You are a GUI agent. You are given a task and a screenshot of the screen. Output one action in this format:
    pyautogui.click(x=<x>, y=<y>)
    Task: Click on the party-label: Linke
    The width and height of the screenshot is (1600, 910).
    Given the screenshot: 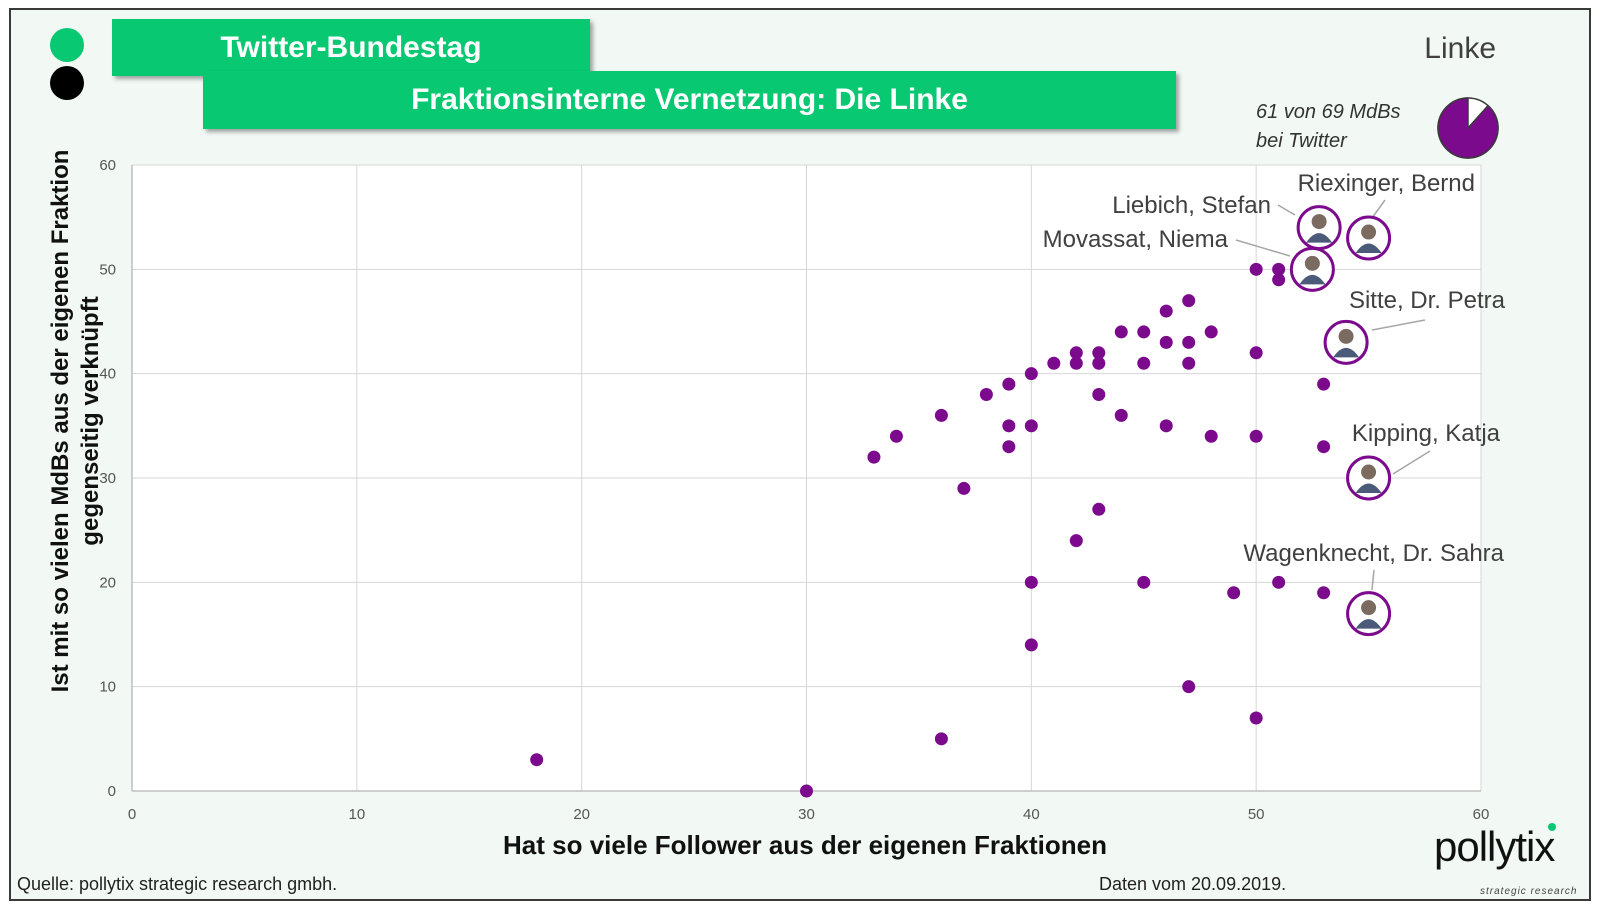 What is the action you would take?
    pyautogui.click(x=1460, y=48)
    